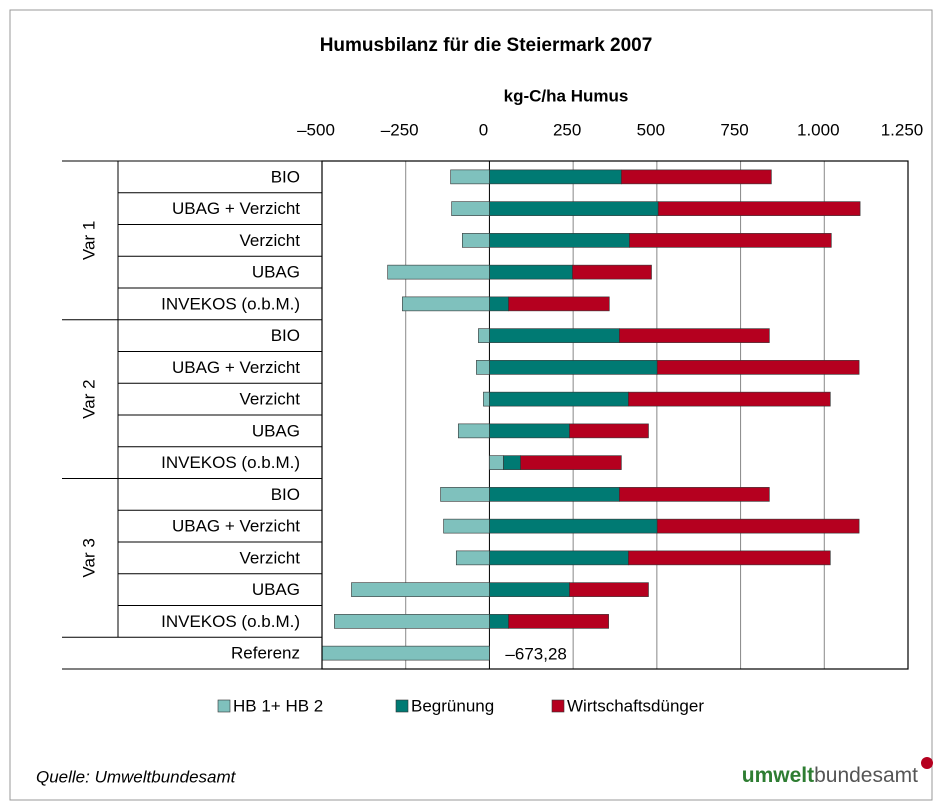 The height and width of the screenshot is (805, 943). I want to click on logo-icon, so click(927, 763).